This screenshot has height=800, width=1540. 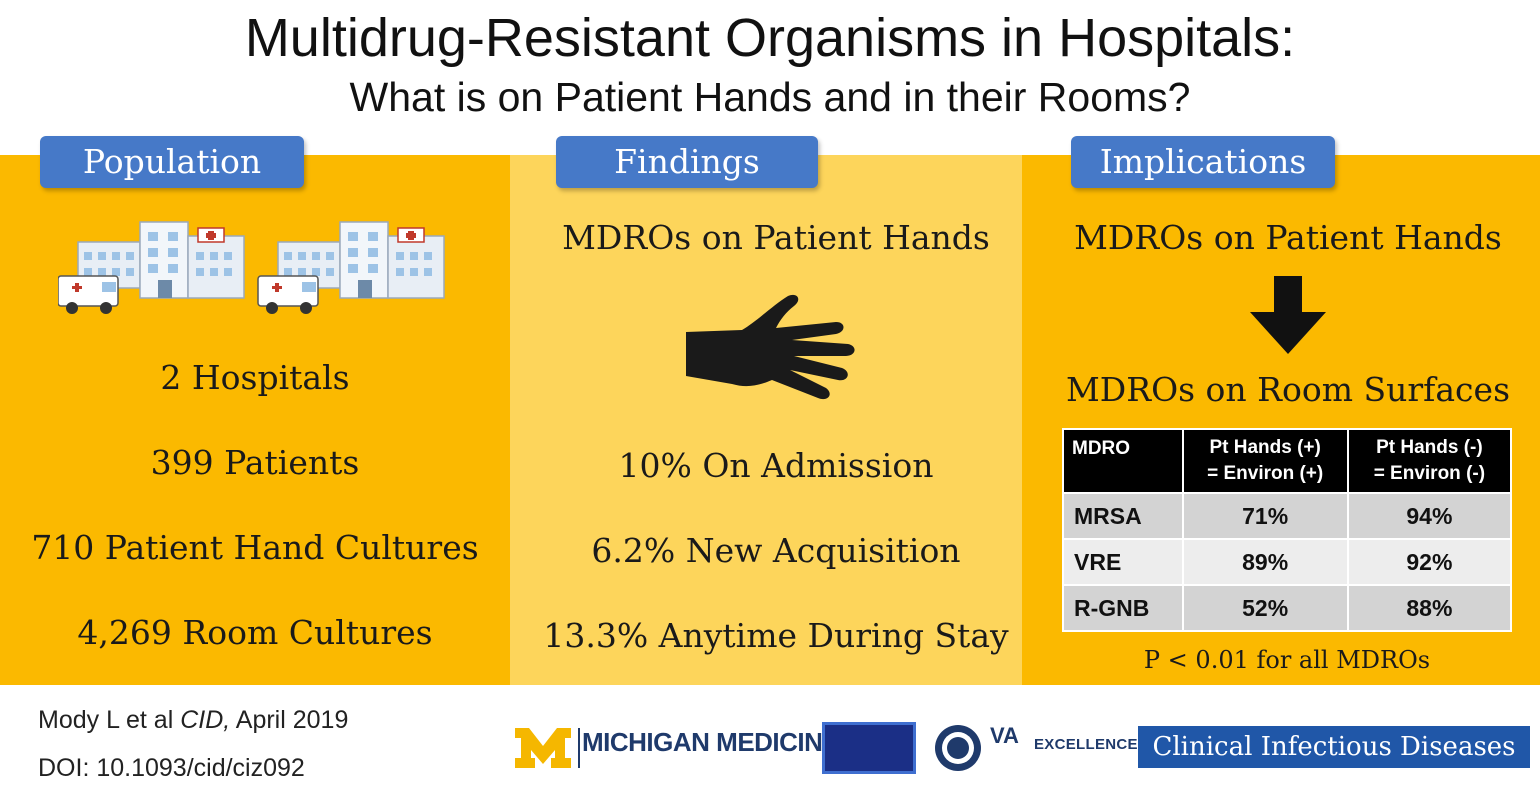 I want to click on column-header-mdro: MDRO, so click(x=1123, y=461).